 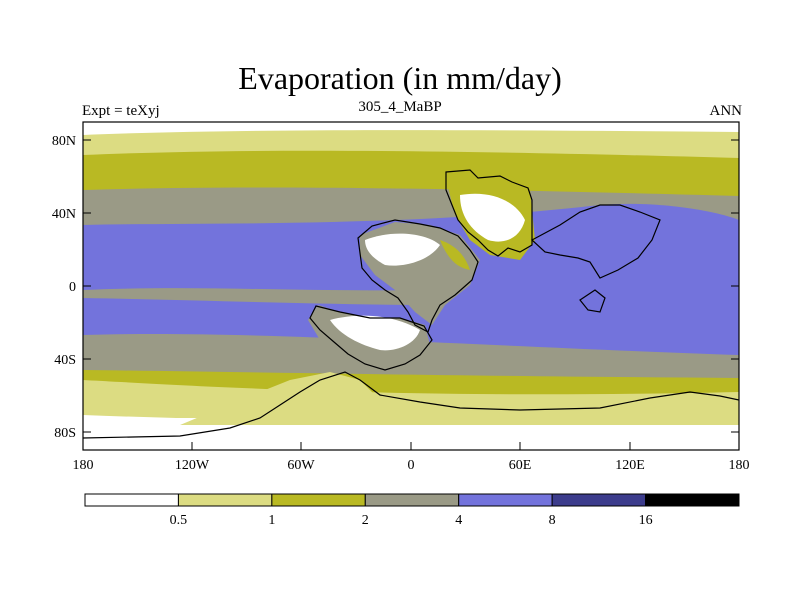 What do you see at coordinates (72, 287) in the screenshot?
I see `y-tick-label: 0` at bounding box center [72, 287].